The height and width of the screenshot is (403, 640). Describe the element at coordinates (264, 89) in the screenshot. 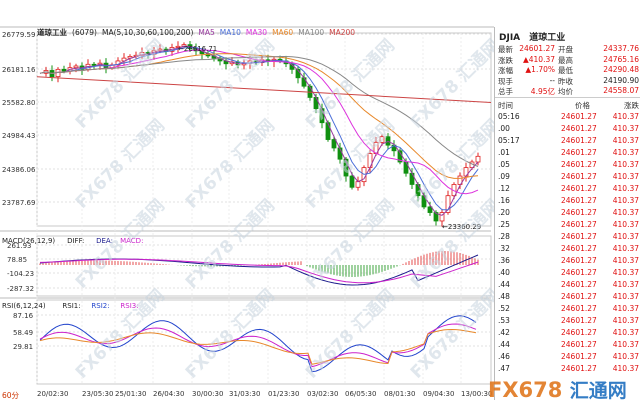

I see `ma200-line` at that location.